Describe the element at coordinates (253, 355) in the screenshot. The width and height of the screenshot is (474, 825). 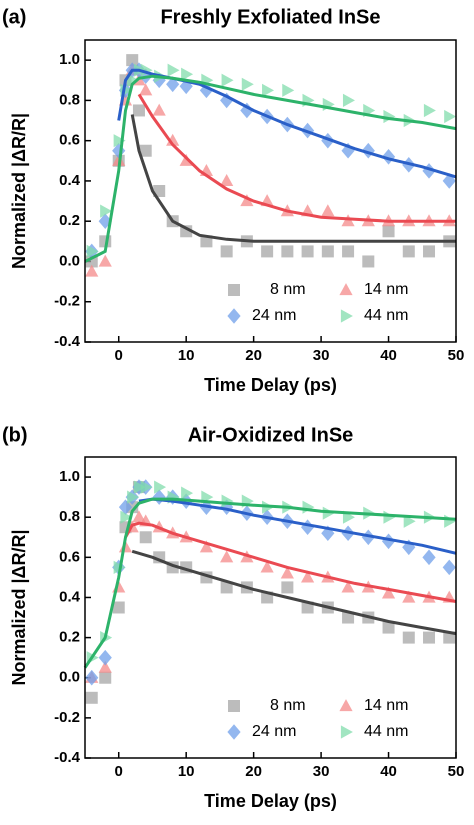
I see `x-tick-label: 20` at that location.